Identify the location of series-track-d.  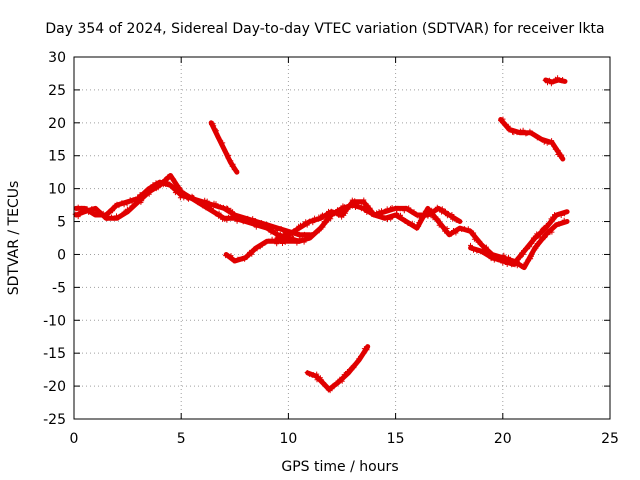
(422, 234).